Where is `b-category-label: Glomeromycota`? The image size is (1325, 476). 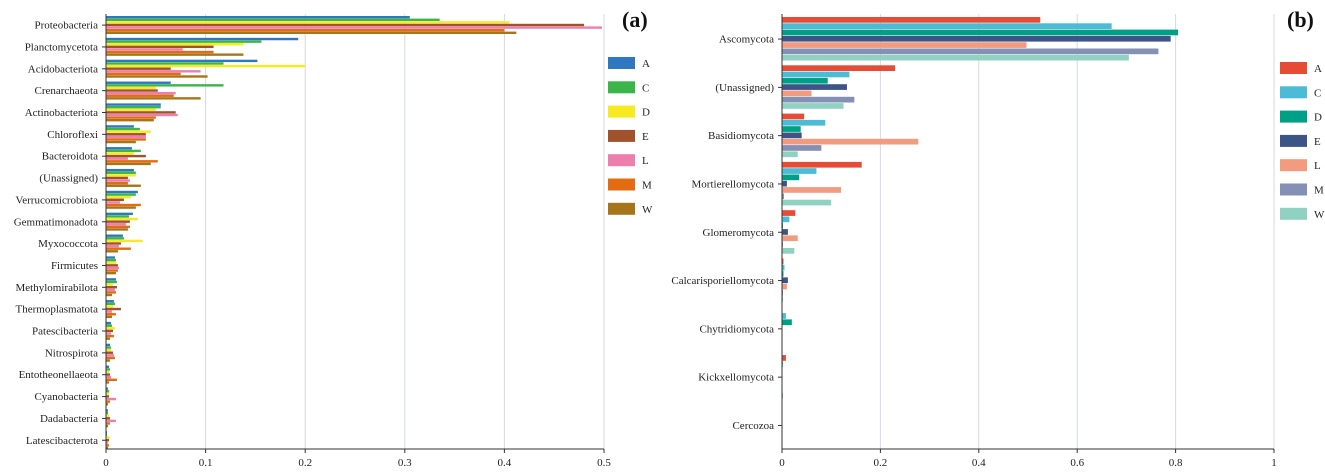
b-category-label: Glomeromycota is located at coordinates (739, 233).